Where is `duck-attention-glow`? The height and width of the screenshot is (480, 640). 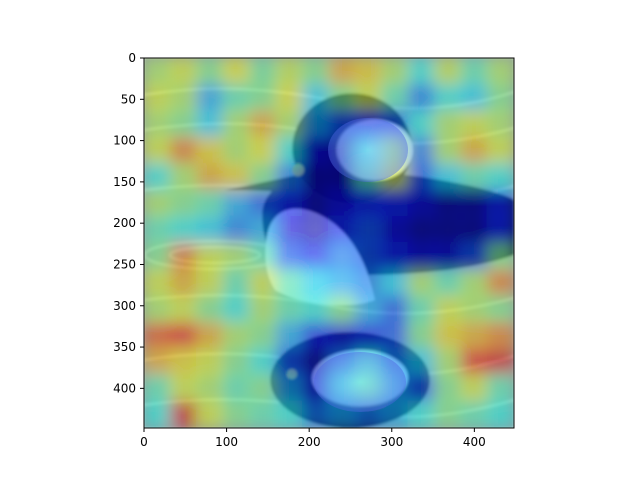 duck-attention-glow is located at coordinates (361, 265).